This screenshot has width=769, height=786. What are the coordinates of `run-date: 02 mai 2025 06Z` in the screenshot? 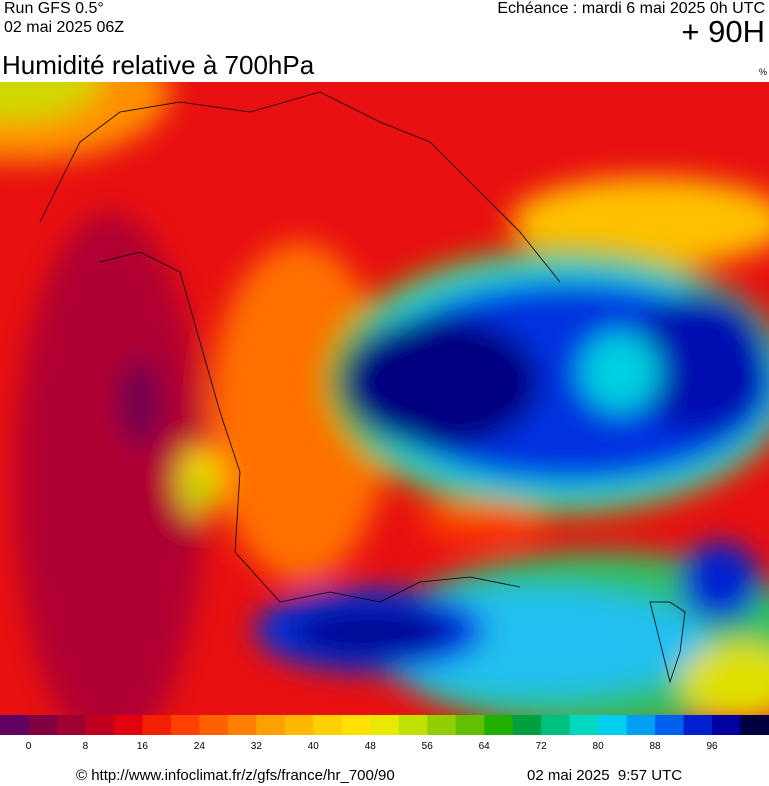 It's located at (64, 27).